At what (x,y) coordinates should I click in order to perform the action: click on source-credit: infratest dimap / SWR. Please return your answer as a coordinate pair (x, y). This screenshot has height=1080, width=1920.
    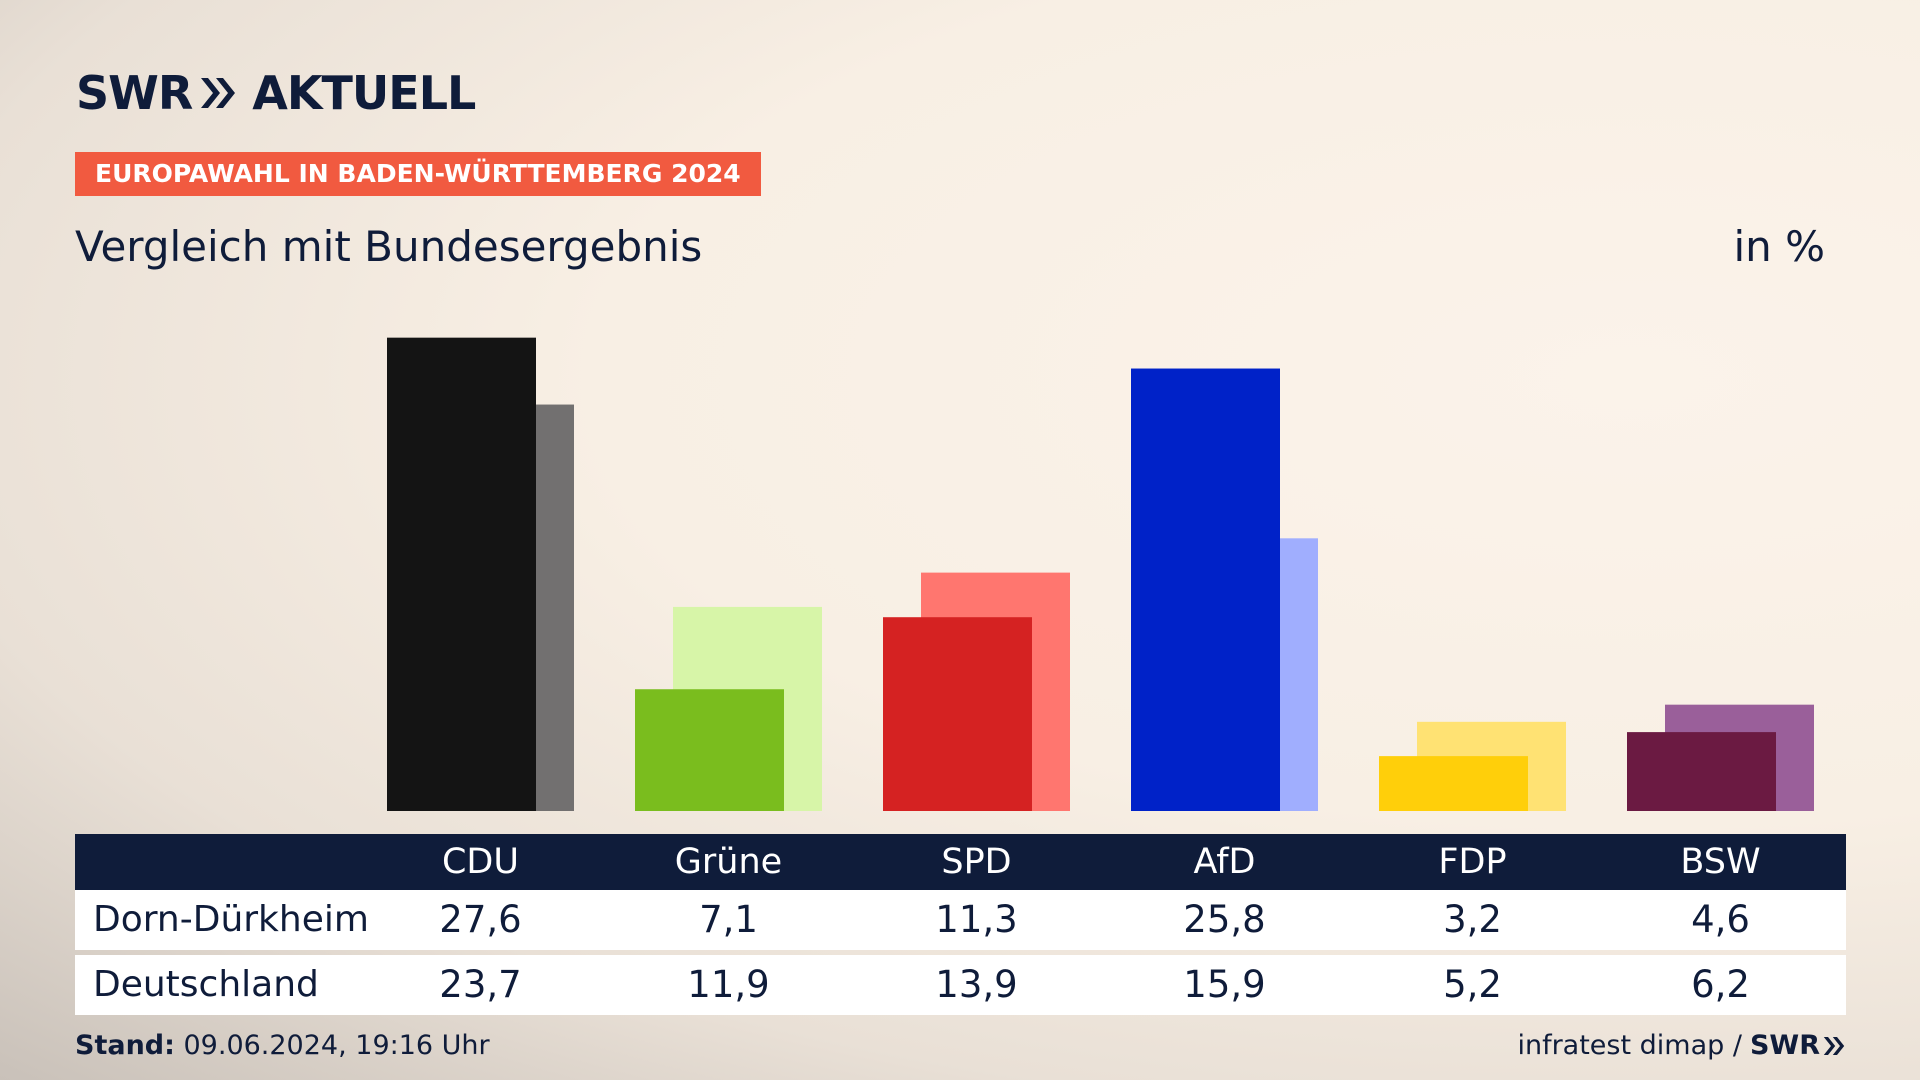
    Looking at the image, I should click on (1681, 1045).